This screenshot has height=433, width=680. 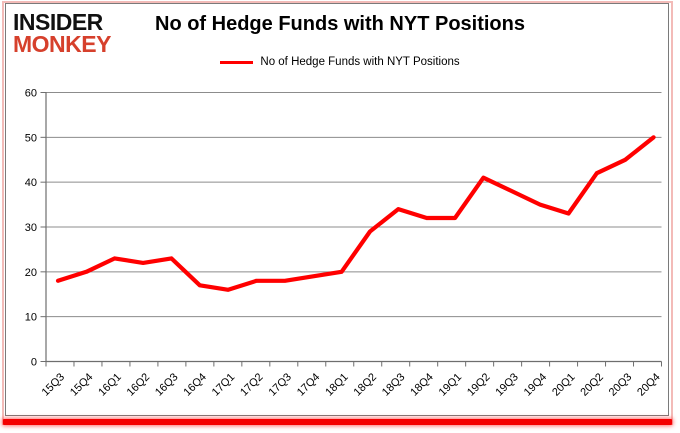 I want to click on x-tick-label: 19Q4, so click(x=536, y=385).